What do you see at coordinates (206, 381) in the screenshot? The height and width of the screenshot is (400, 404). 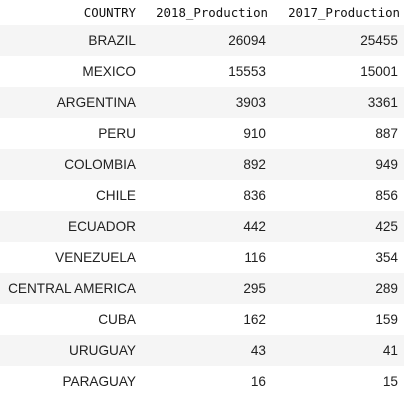 I see `production-2018-cell: 16` at bounding box center [206, 381].